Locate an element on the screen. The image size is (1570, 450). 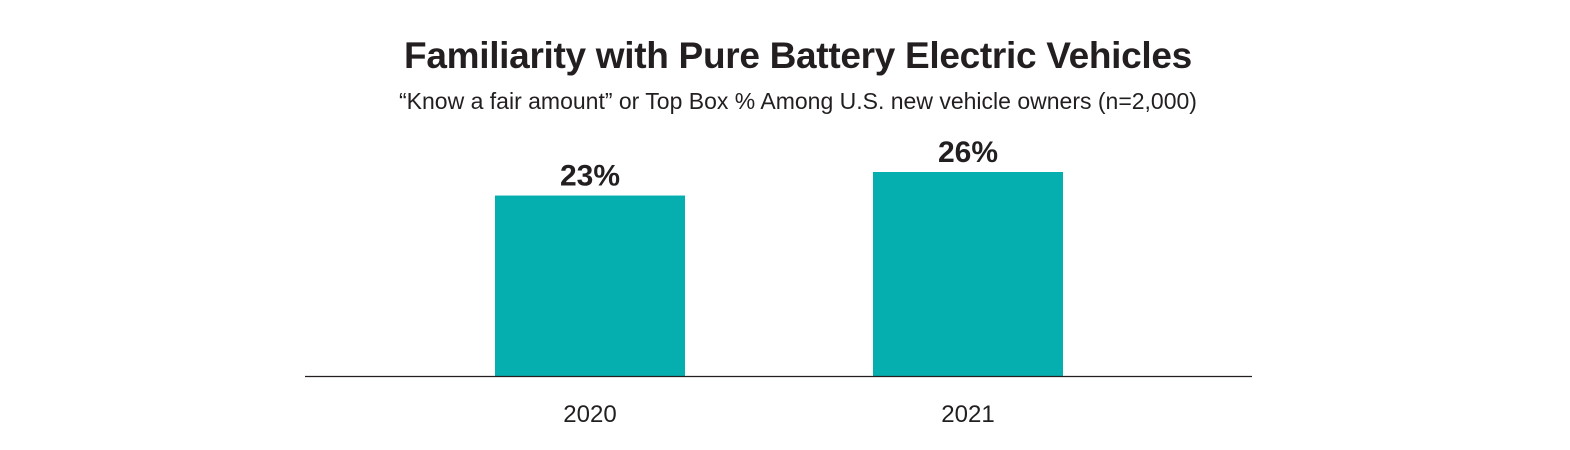
bar-2021 is located at coordinates (968, 274).